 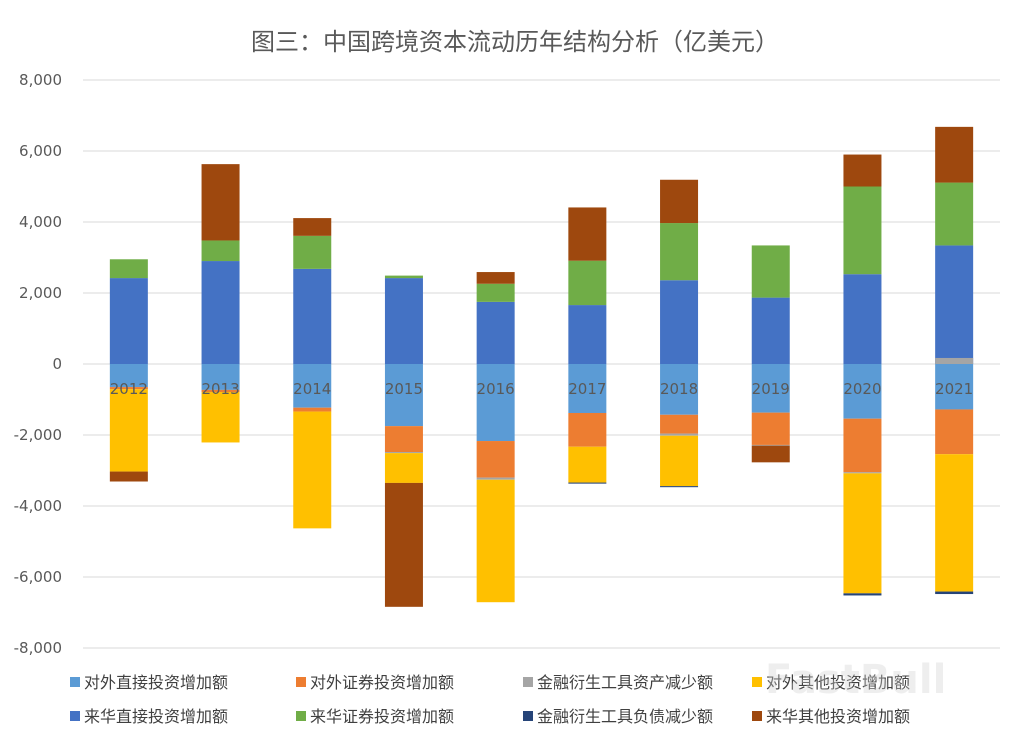 I want to click on x-axis-category-labels: 2012 2013 2014 2015 2016 2017 2018 2019 2020 2021, so click(x=541, y=389).